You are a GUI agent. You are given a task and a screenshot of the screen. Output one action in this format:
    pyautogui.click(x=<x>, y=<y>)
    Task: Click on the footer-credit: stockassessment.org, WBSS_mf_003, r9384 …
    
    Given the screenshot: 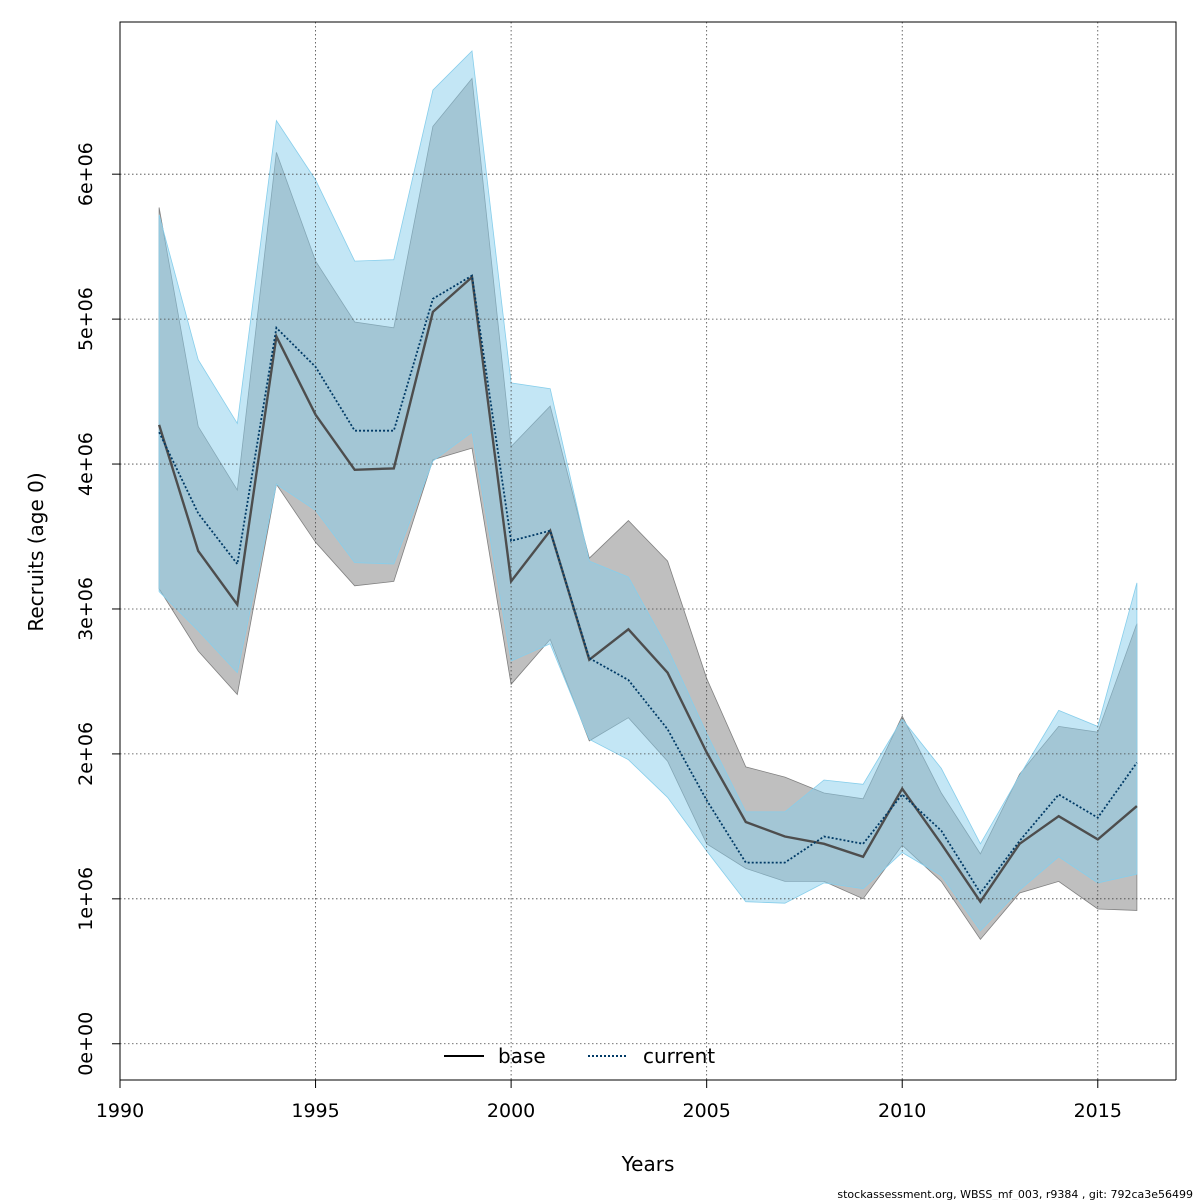 What is the action you would take?
    pyautogui.click(x=1015, y=1194)
    